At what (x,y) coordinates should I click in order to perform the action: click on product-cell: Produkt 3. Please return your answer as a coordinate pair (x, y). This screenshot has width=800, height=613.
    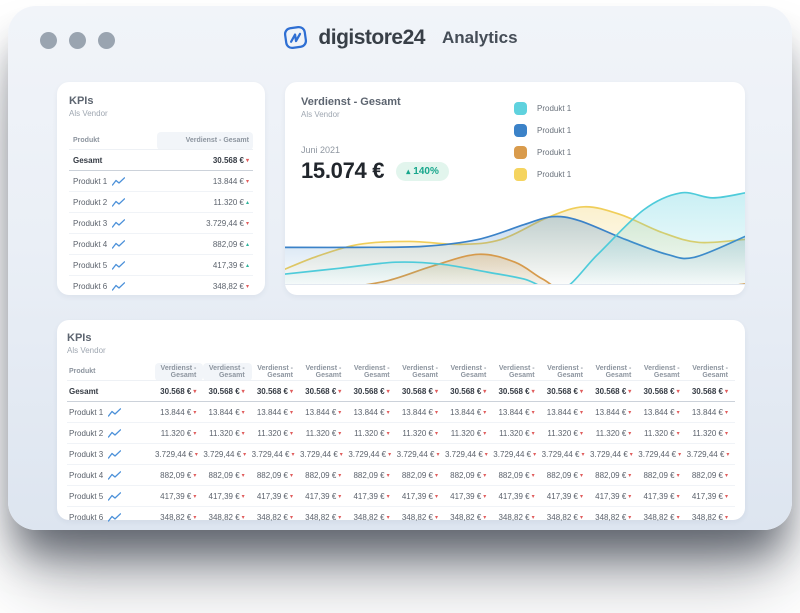
    Looking at the image, I should click on (111, 454).